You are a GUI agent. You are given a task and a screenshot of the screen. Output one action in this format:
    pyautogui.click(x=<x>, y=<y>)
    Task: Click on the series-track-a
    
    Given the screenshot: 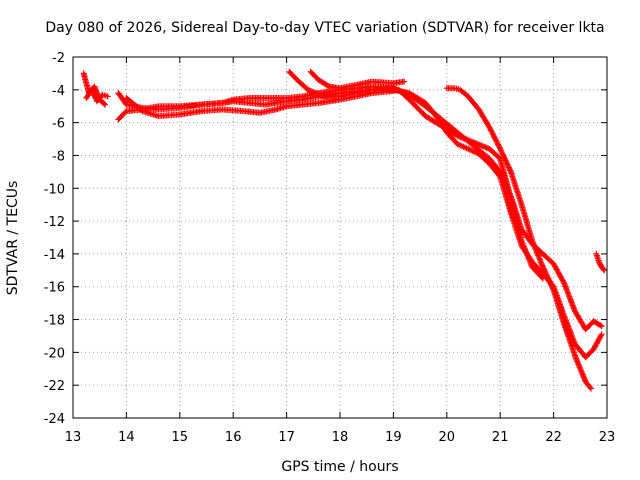 What is the action you would take?
    pyautogui.click(x=94, y=89)
    